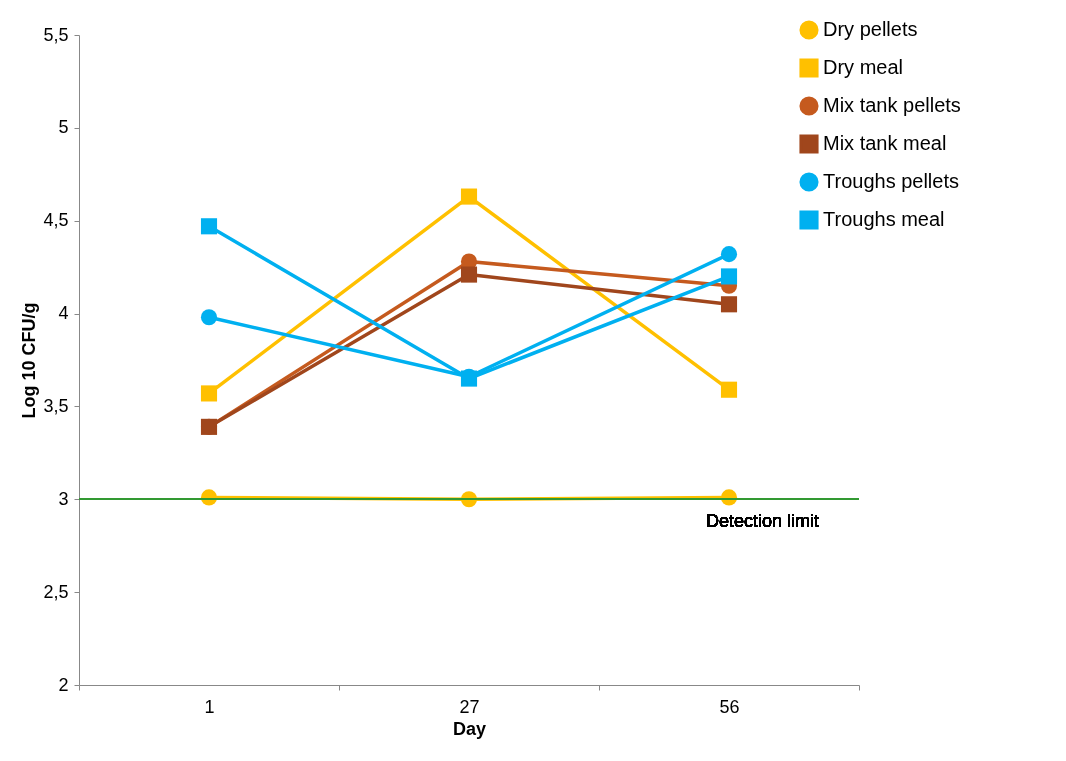 Image resolution: width=1066 pixels, height=761 pixels. What do you see at coordinates (729, 706) in the screenshot?
I see `x-tick-label: 56` at bounding box center [729, 706].